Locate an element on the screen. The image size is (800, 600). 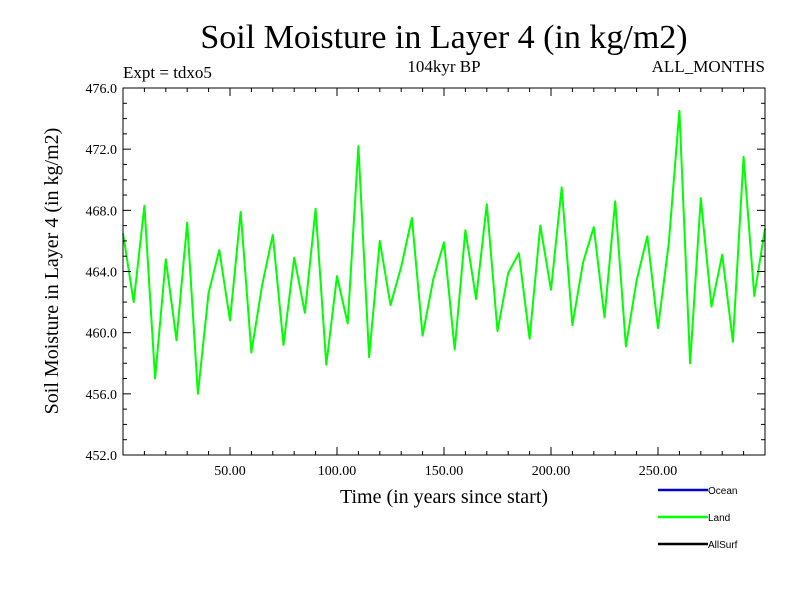
legend-label-allsurf: AllSurf is located at coordinates (723, 545).